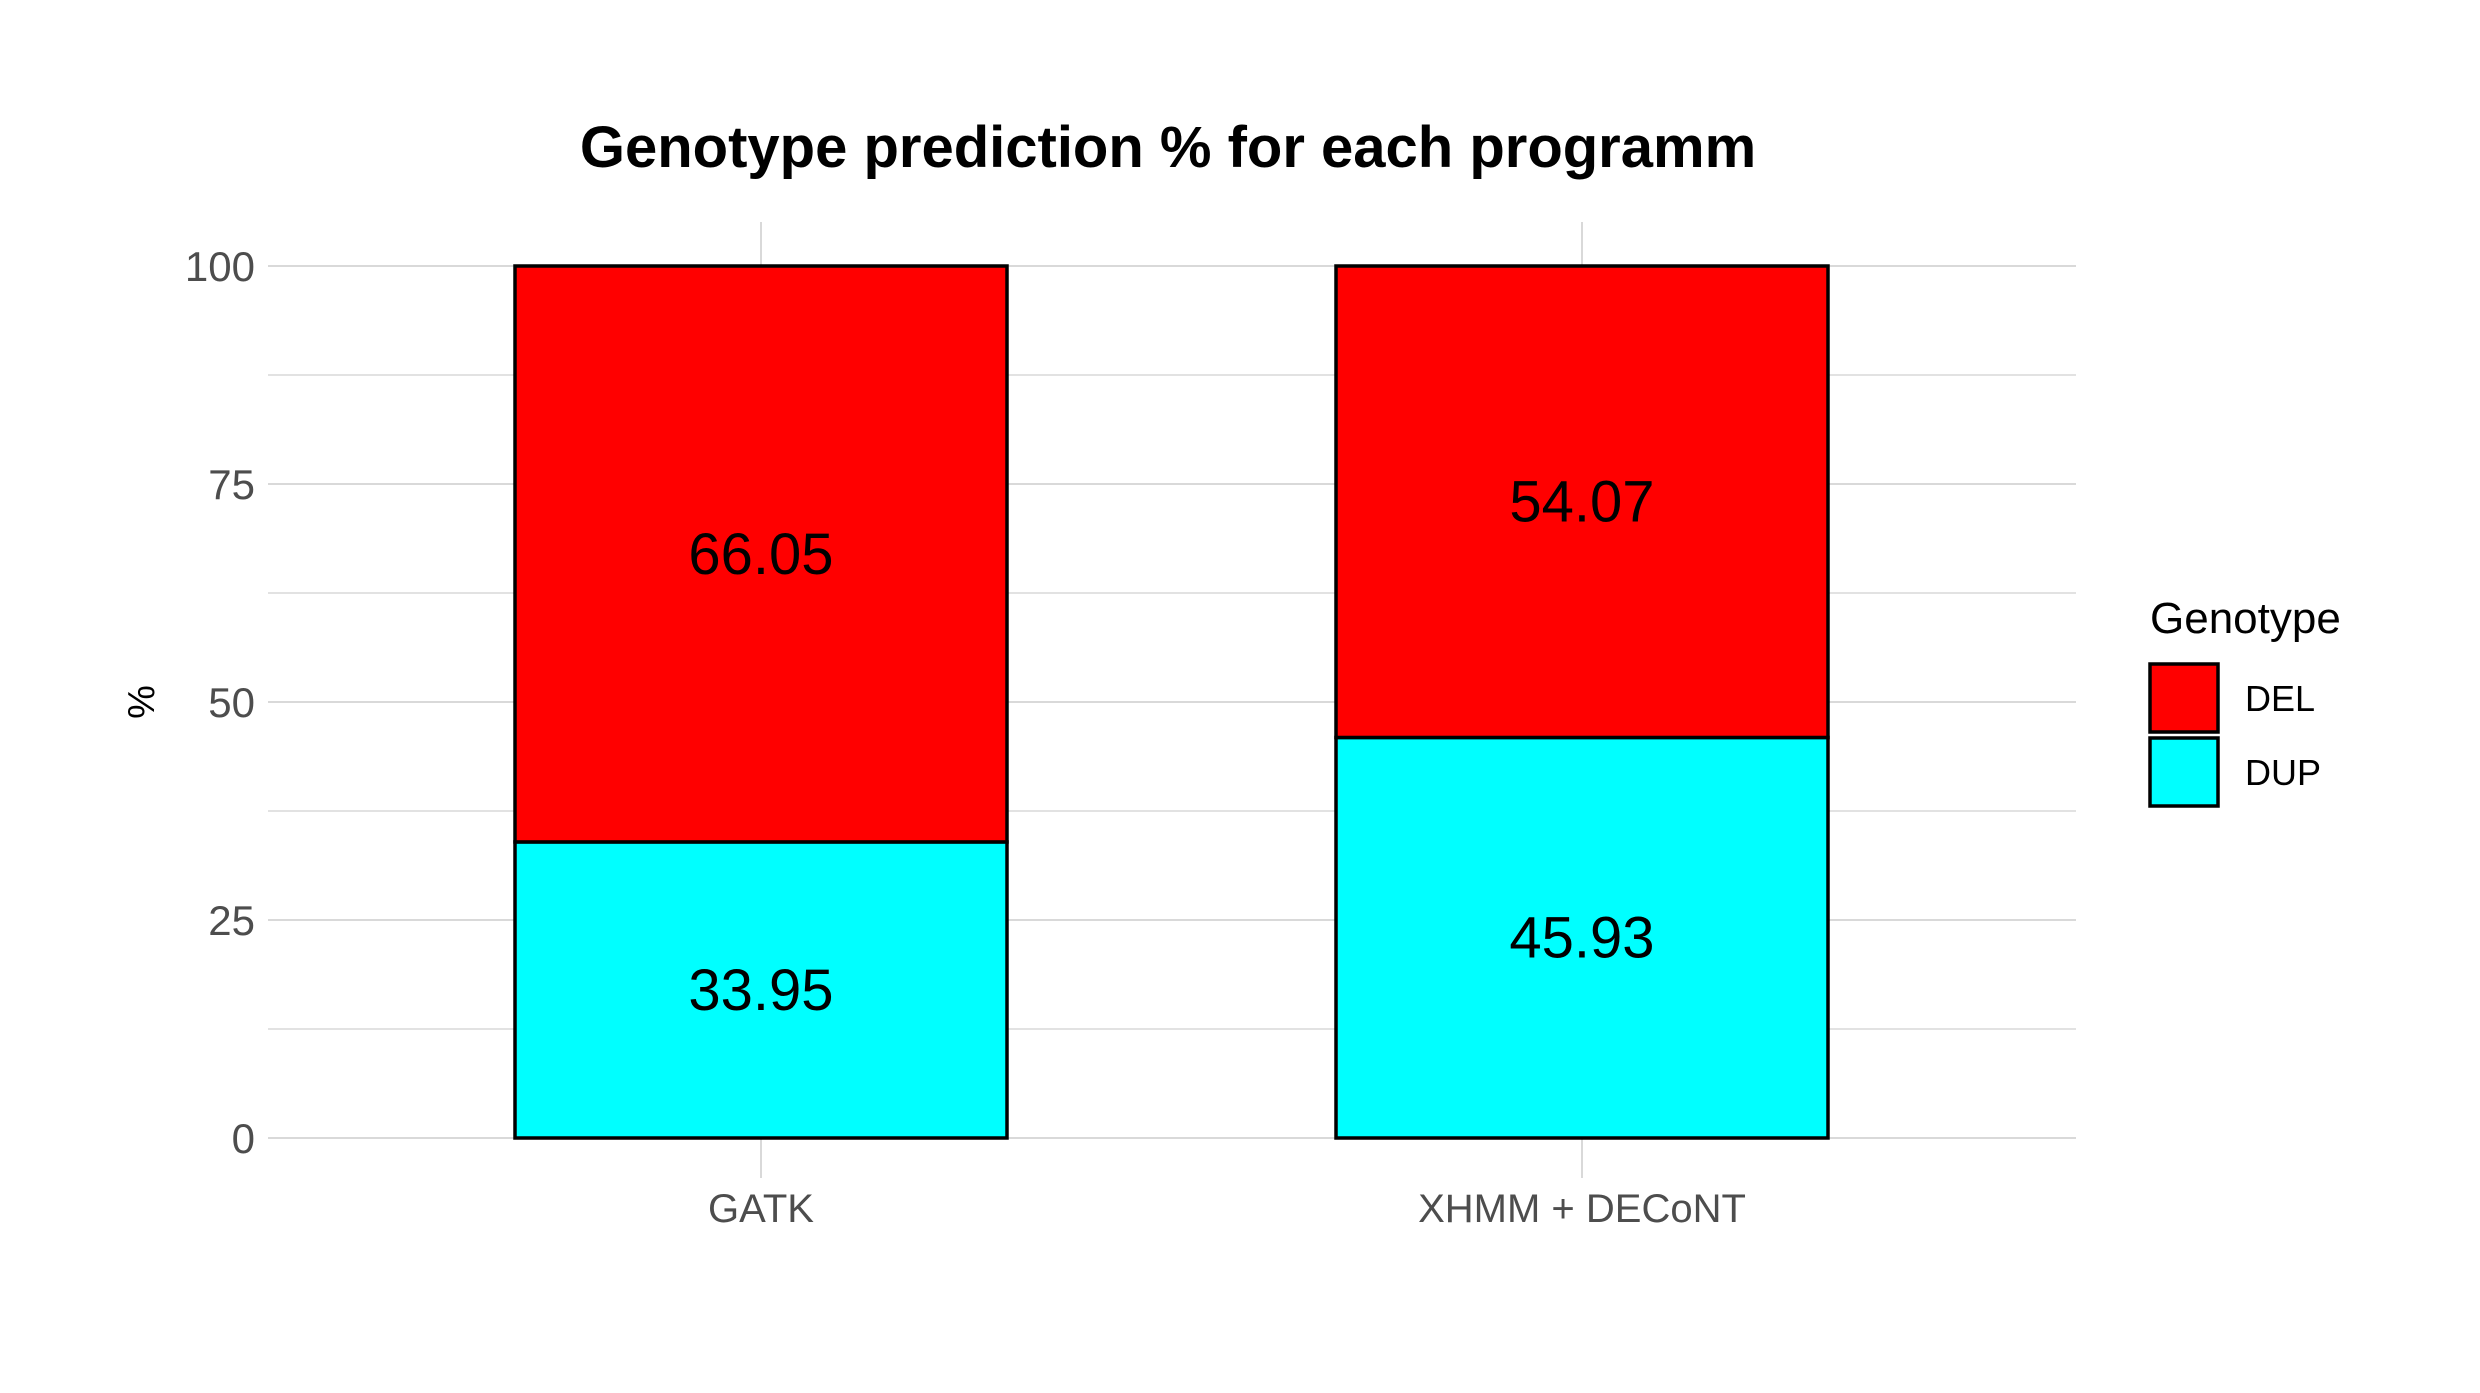 The image size is (2480, 1393). I want to click on legend-swatch-del, so click(2184, 698).